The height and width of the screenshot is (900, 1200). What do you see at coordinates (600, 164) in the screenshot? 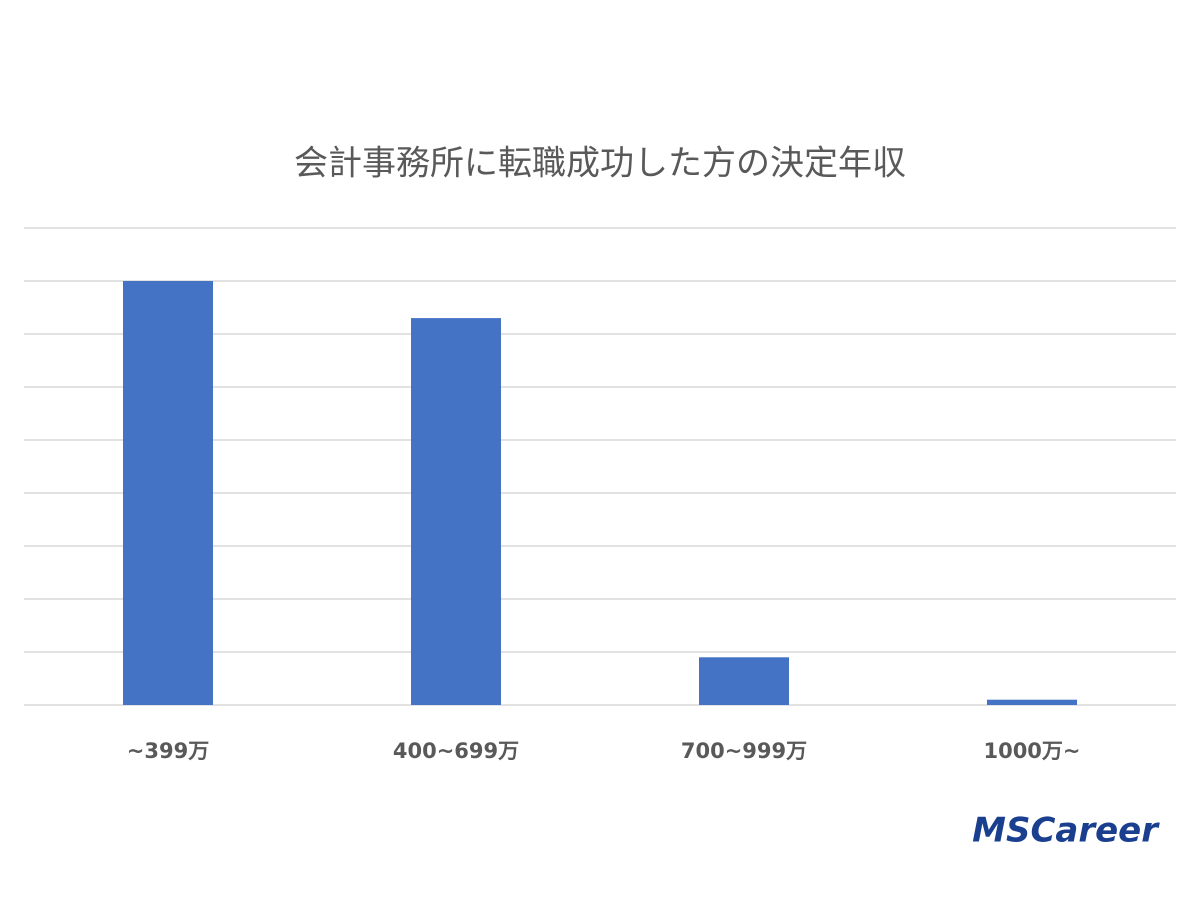
I see `chart-title: 会計事務所に転職成功した方の決定年収` at bounding box center [600, 164].